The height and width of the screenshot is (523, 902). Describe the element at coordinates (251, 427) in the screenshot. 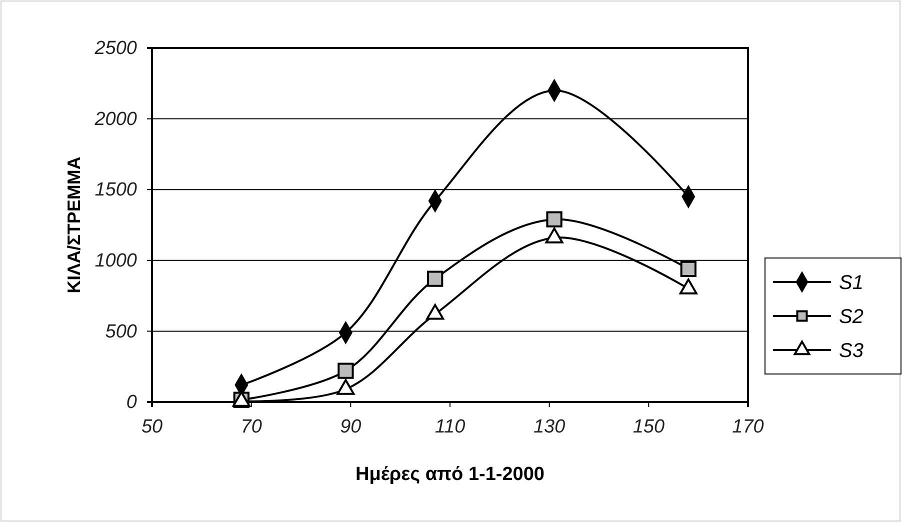

I see `x-tick-label: 70` at that location.